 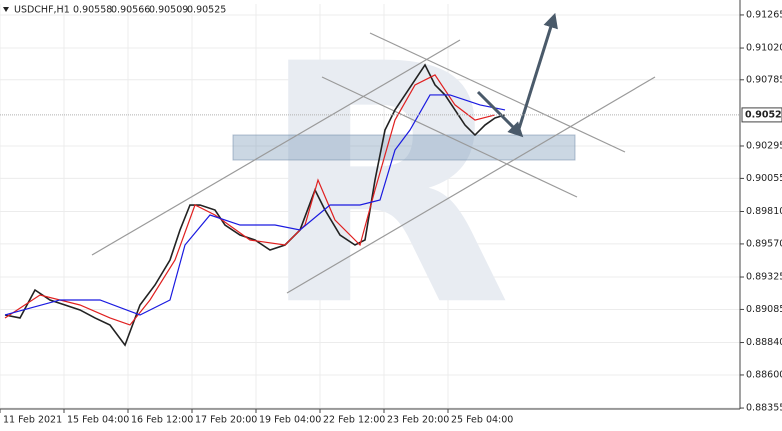 I want to click on y-tick-label: 0.90055, so click(x=764, y=178).